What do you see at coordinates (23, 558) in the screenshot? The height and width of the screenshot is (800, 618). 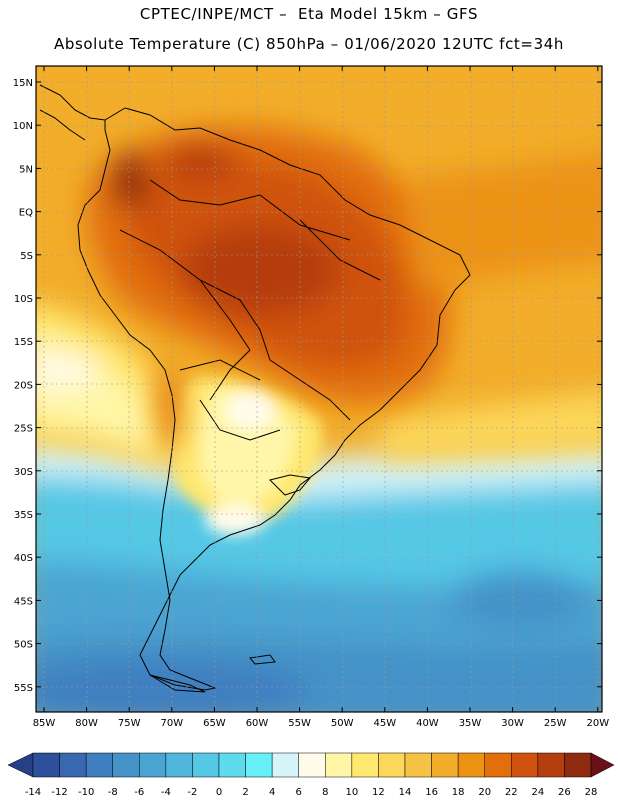 I see `lat-label: 40S` at bounding box center [23, 558].